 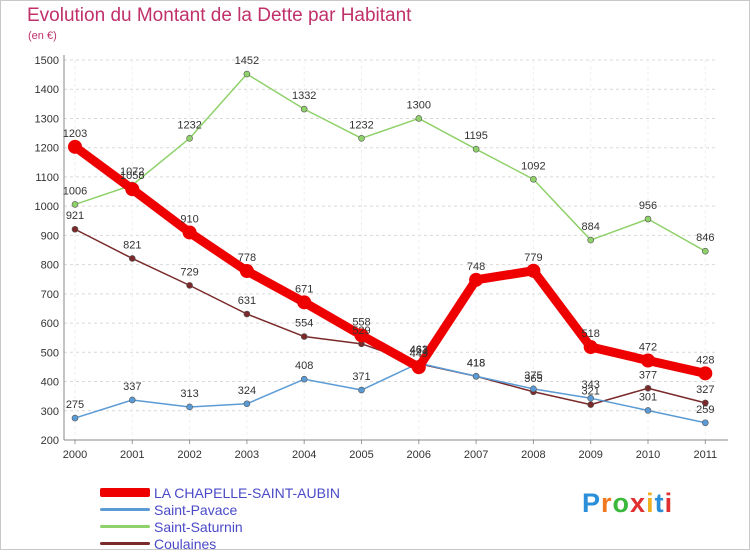 What do you see at coordinates (304, 455) in the screenshot?
I see `x-tick-label: 2004` at bounding box center [304, 455].